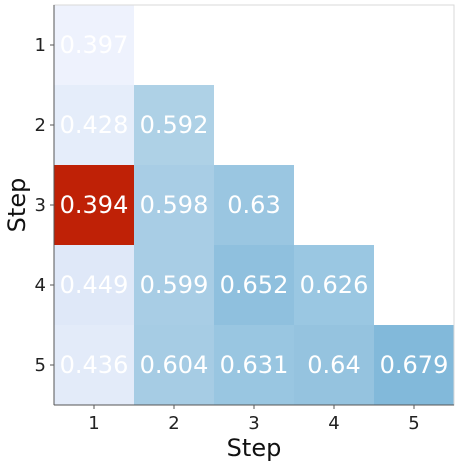 This screenshot has width=466, height=466. What do you see at coordinates (333, 423) in the screenshot?
I see `x-tick-label-4: 4` at bounding box center [333, 423].